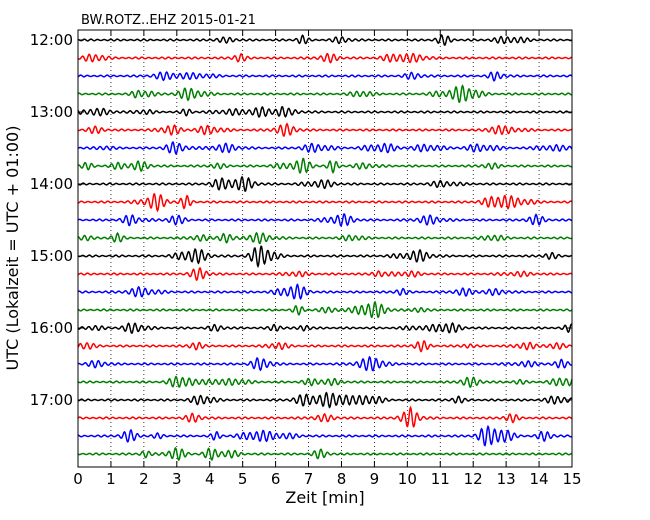 The height and width of the screenshot is (520, 650). I want to click on x-tick-label: 12, so click(473, 479).